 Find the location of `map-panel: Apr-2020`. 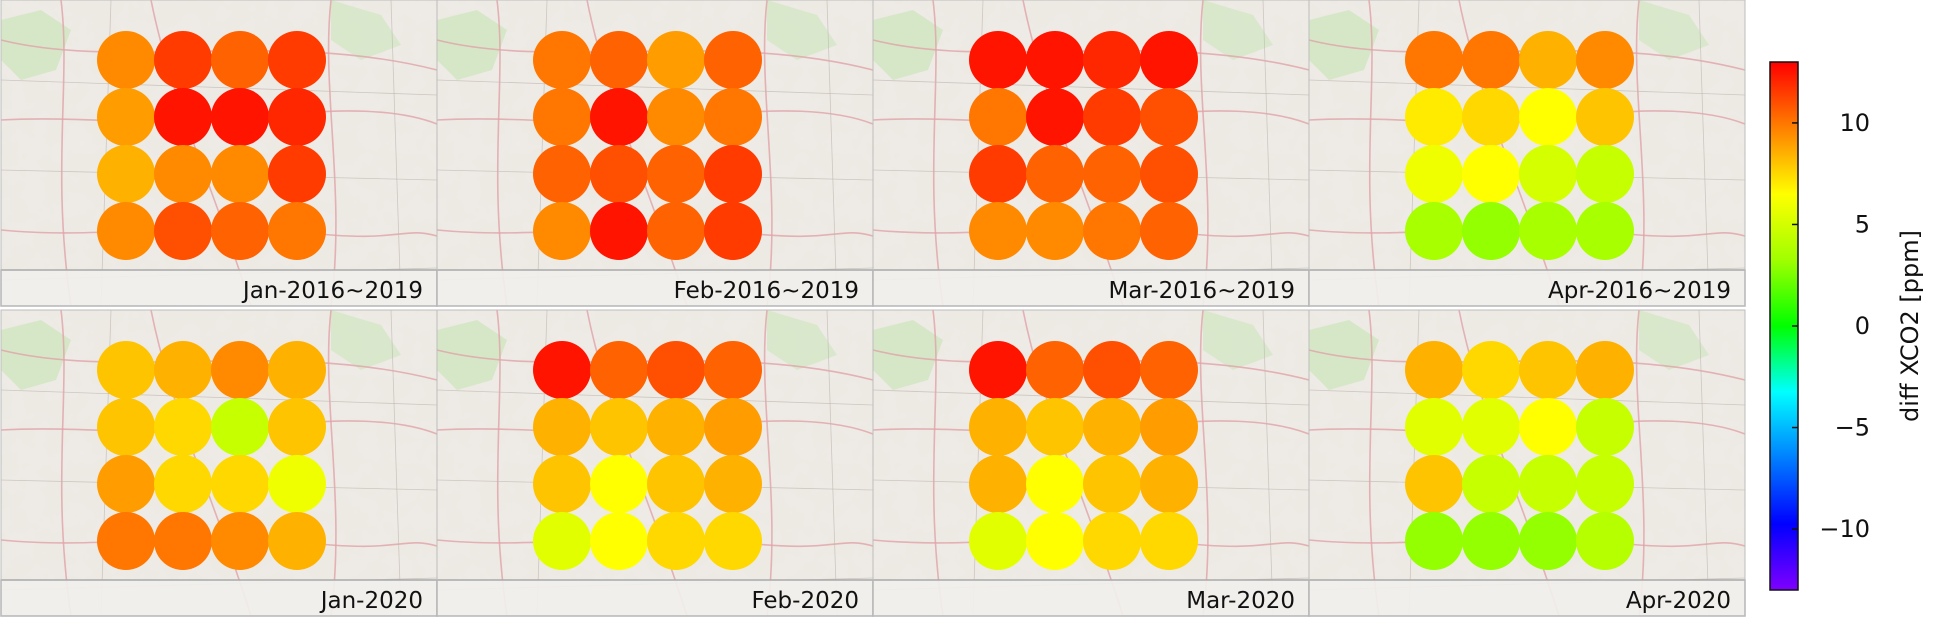

map-panel: Apr-2020 is located at coordinates (1527, 463).